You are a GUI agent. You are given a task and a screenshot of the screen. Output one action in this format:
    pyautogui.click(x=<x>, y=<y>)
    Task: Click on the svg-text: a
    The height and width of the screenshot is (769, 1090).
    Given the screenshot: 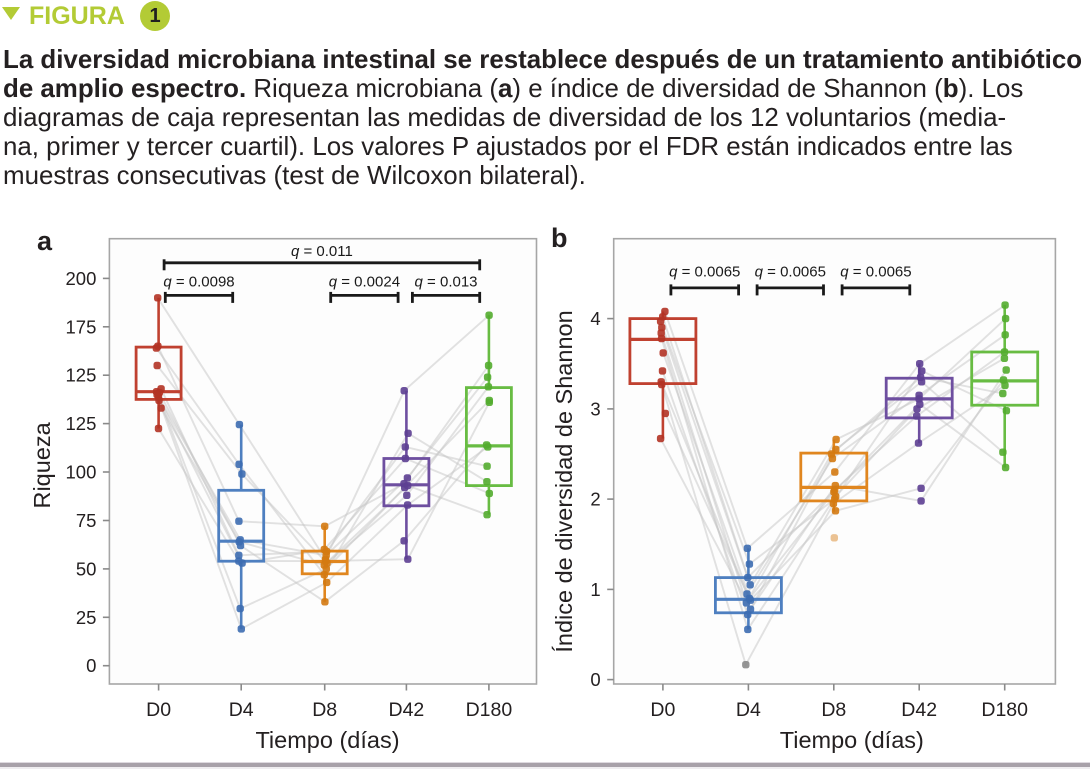 What is the action you would take?
    pyautogui.click(x=45, y=241)
    